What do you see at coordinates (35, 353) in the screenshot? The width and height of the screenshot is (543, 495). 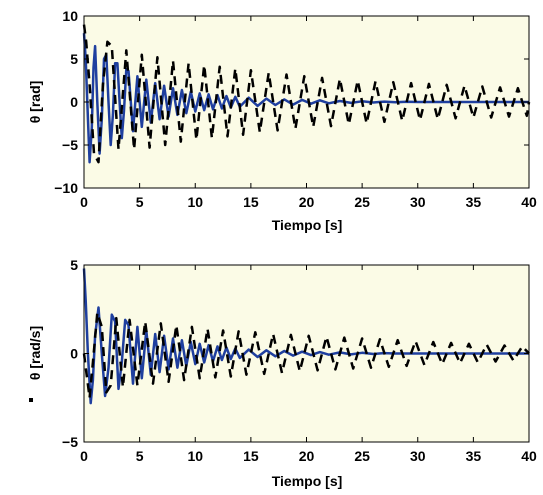 I see `y-axis-label: θ [rad/s]` at bounding box center [35, 353].